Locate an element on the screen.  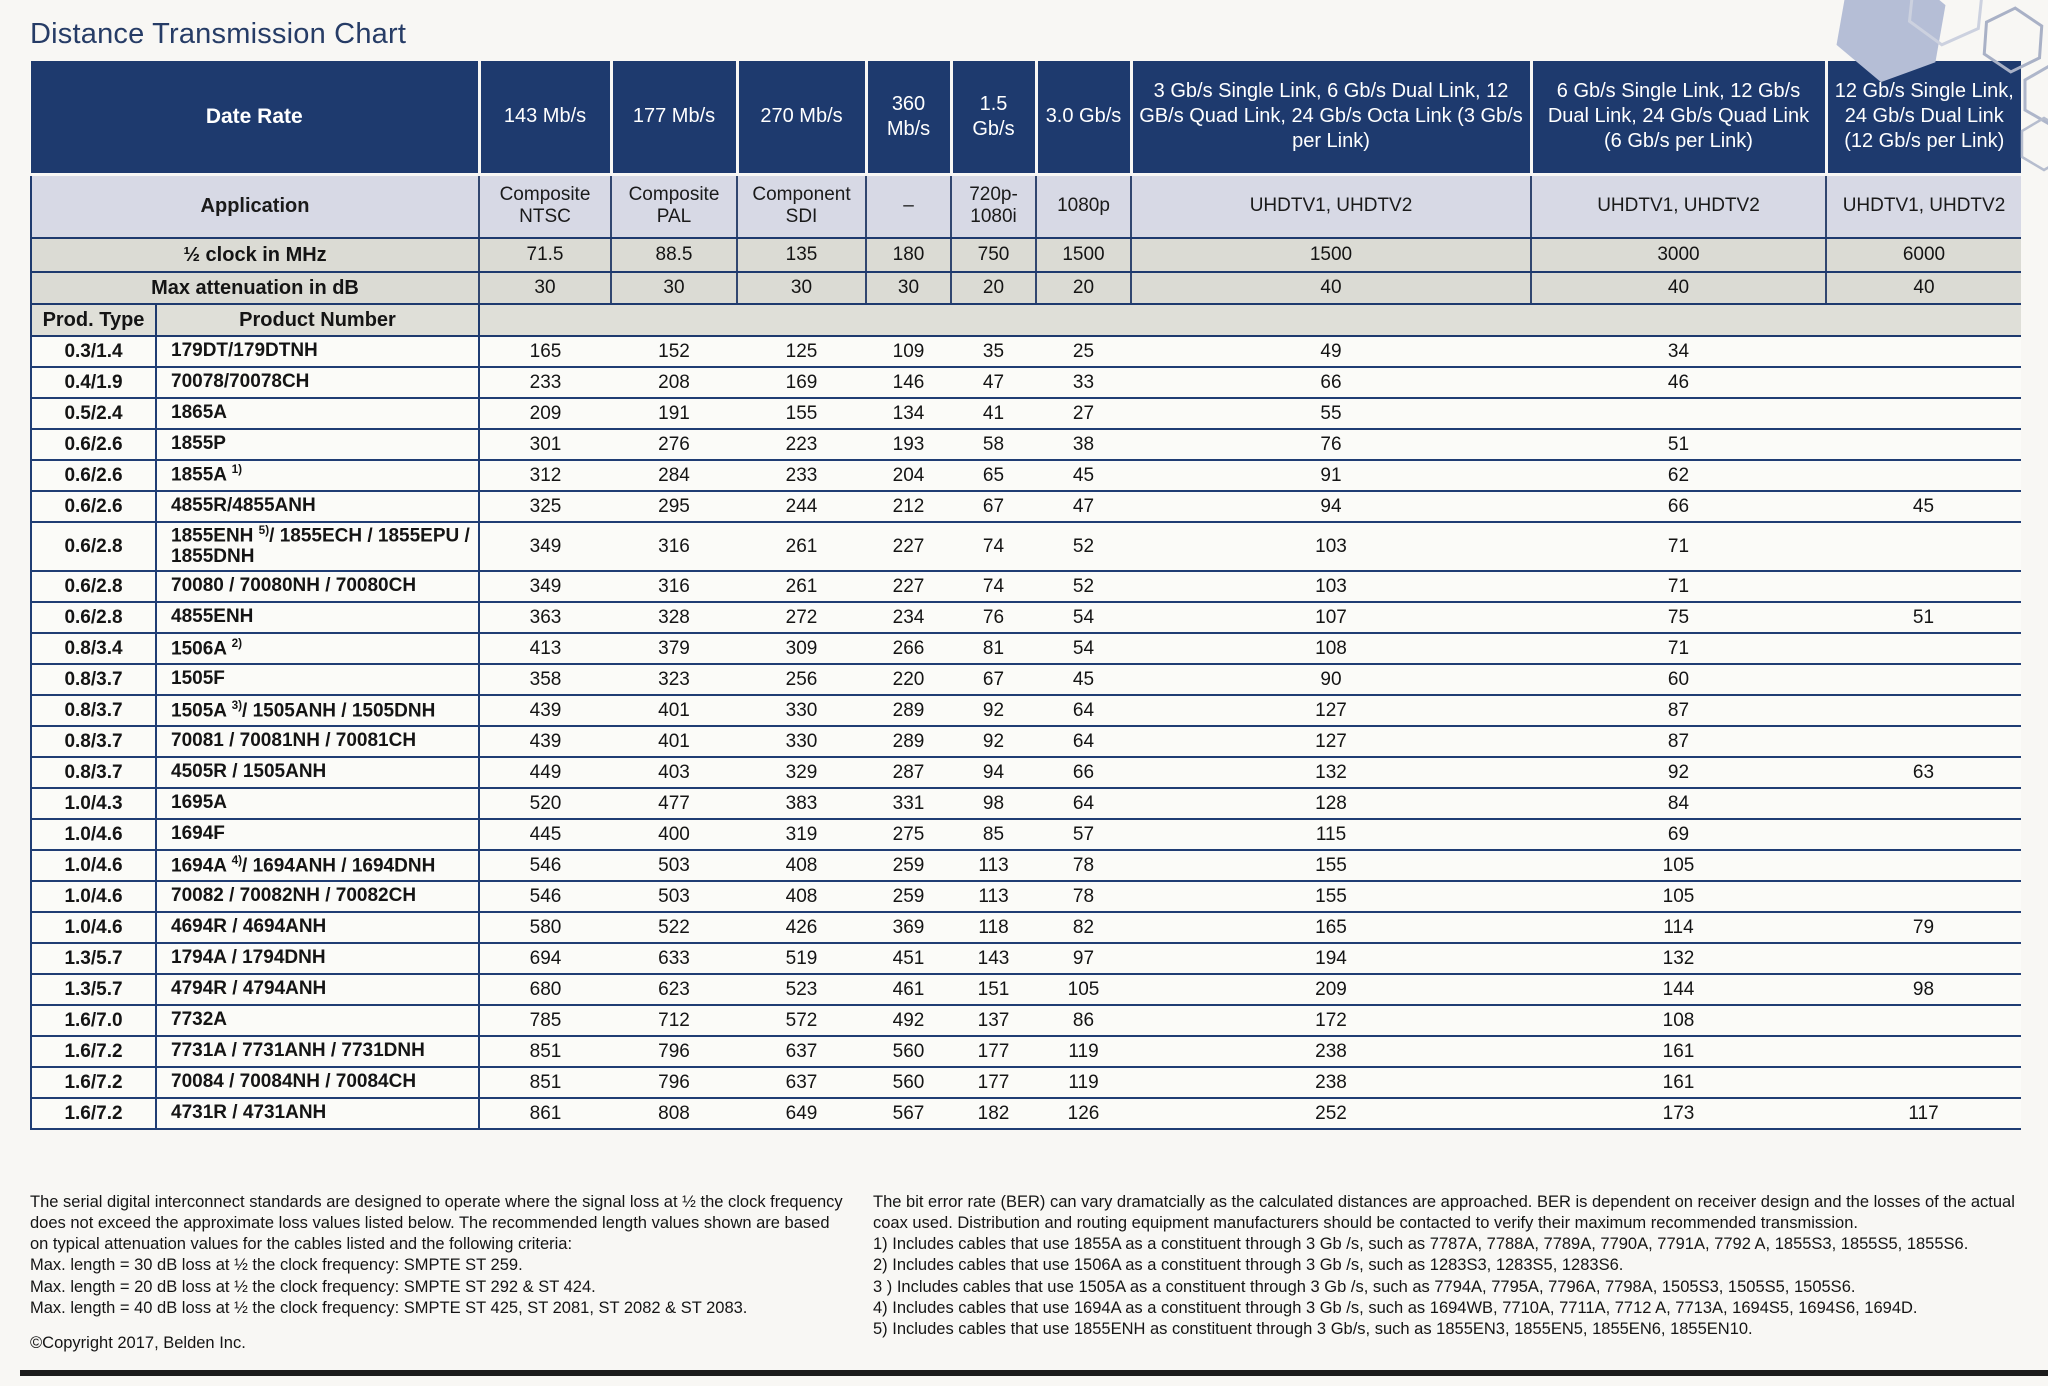
distance-cell: 623 is located at coordinates (674, 990).